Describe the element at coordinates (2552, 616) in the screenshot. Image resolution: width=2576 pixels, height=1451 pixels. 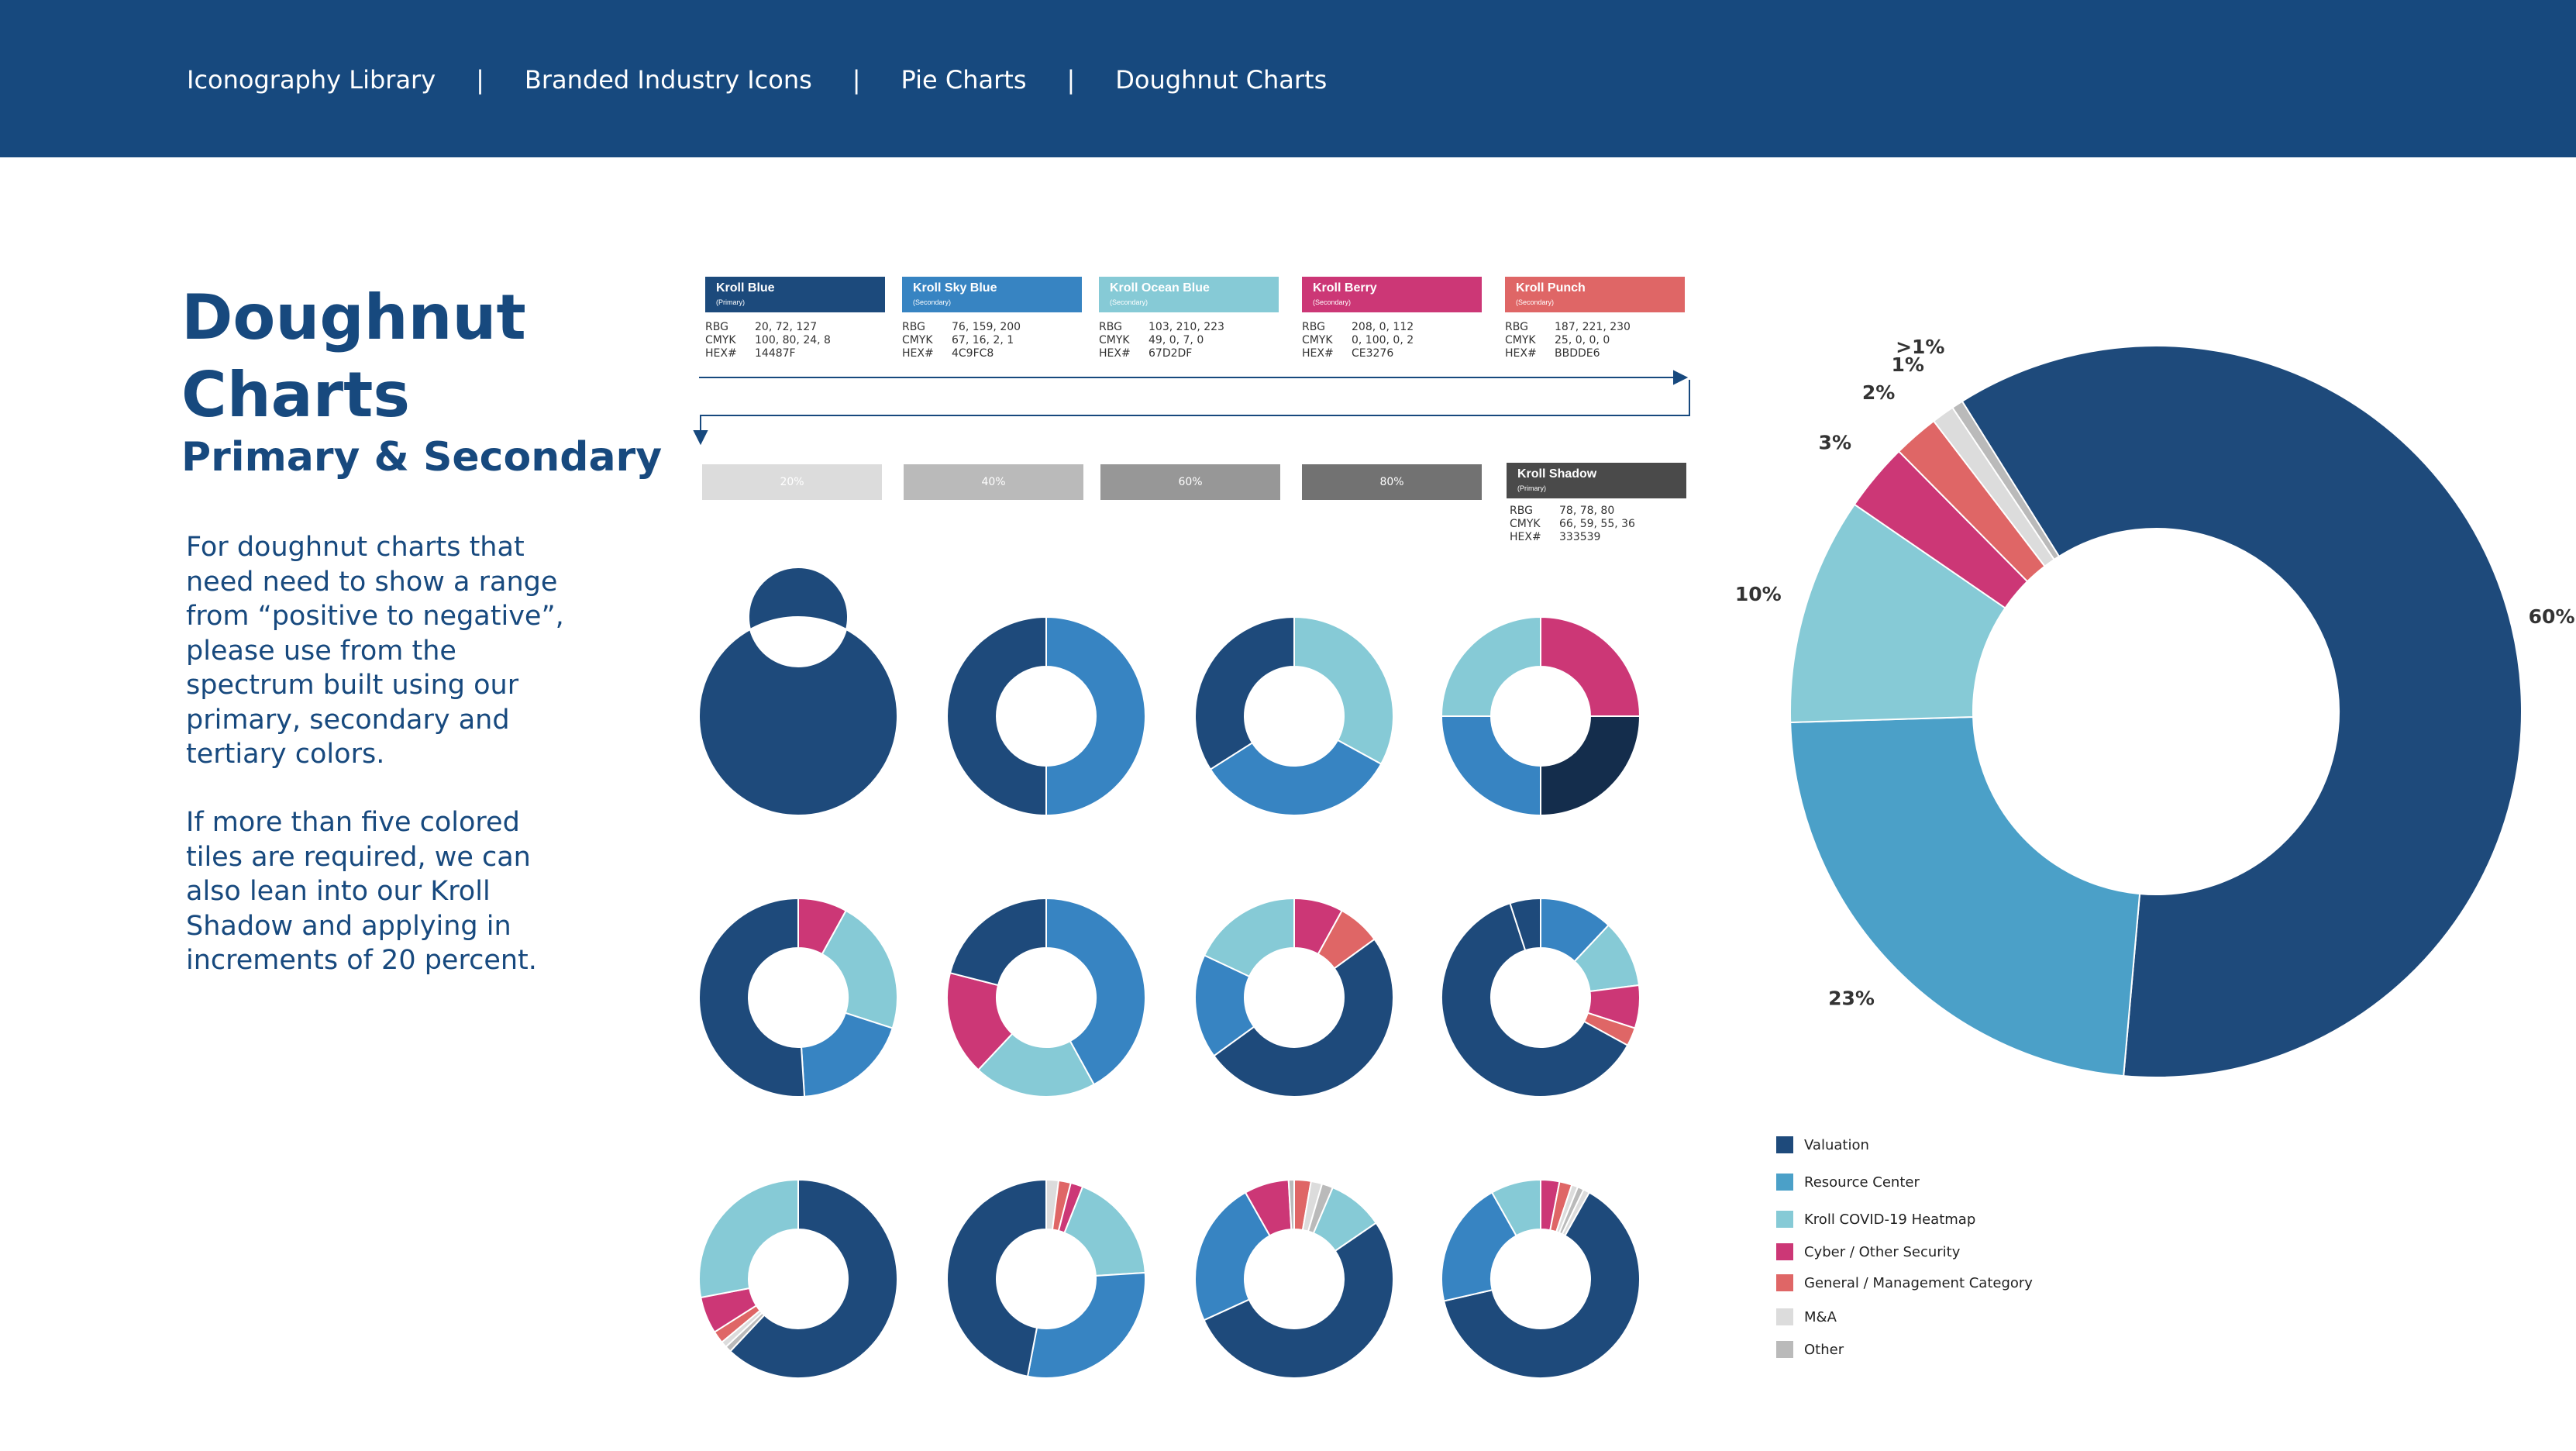
I see `main-doughnut-data-label: 60%` at that location.